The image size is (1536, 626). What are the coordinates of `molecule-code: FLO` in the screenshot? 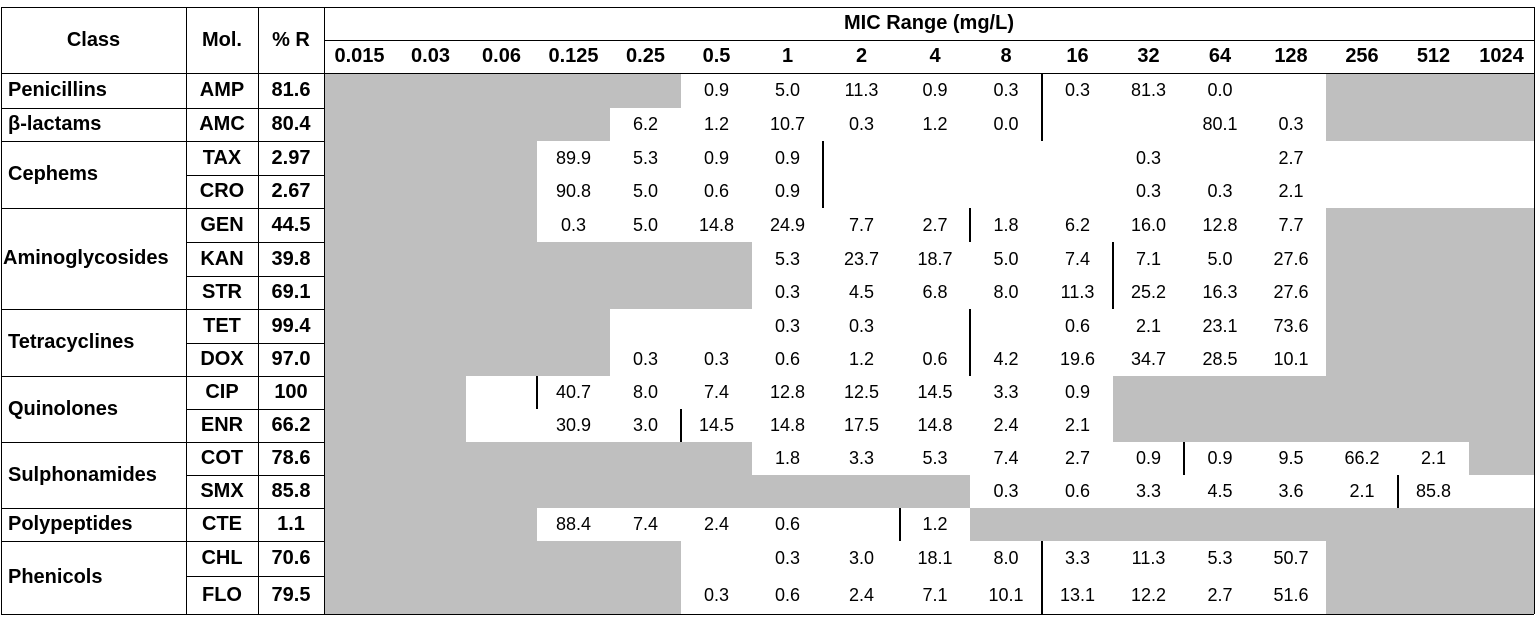 It's located at (222, 594).